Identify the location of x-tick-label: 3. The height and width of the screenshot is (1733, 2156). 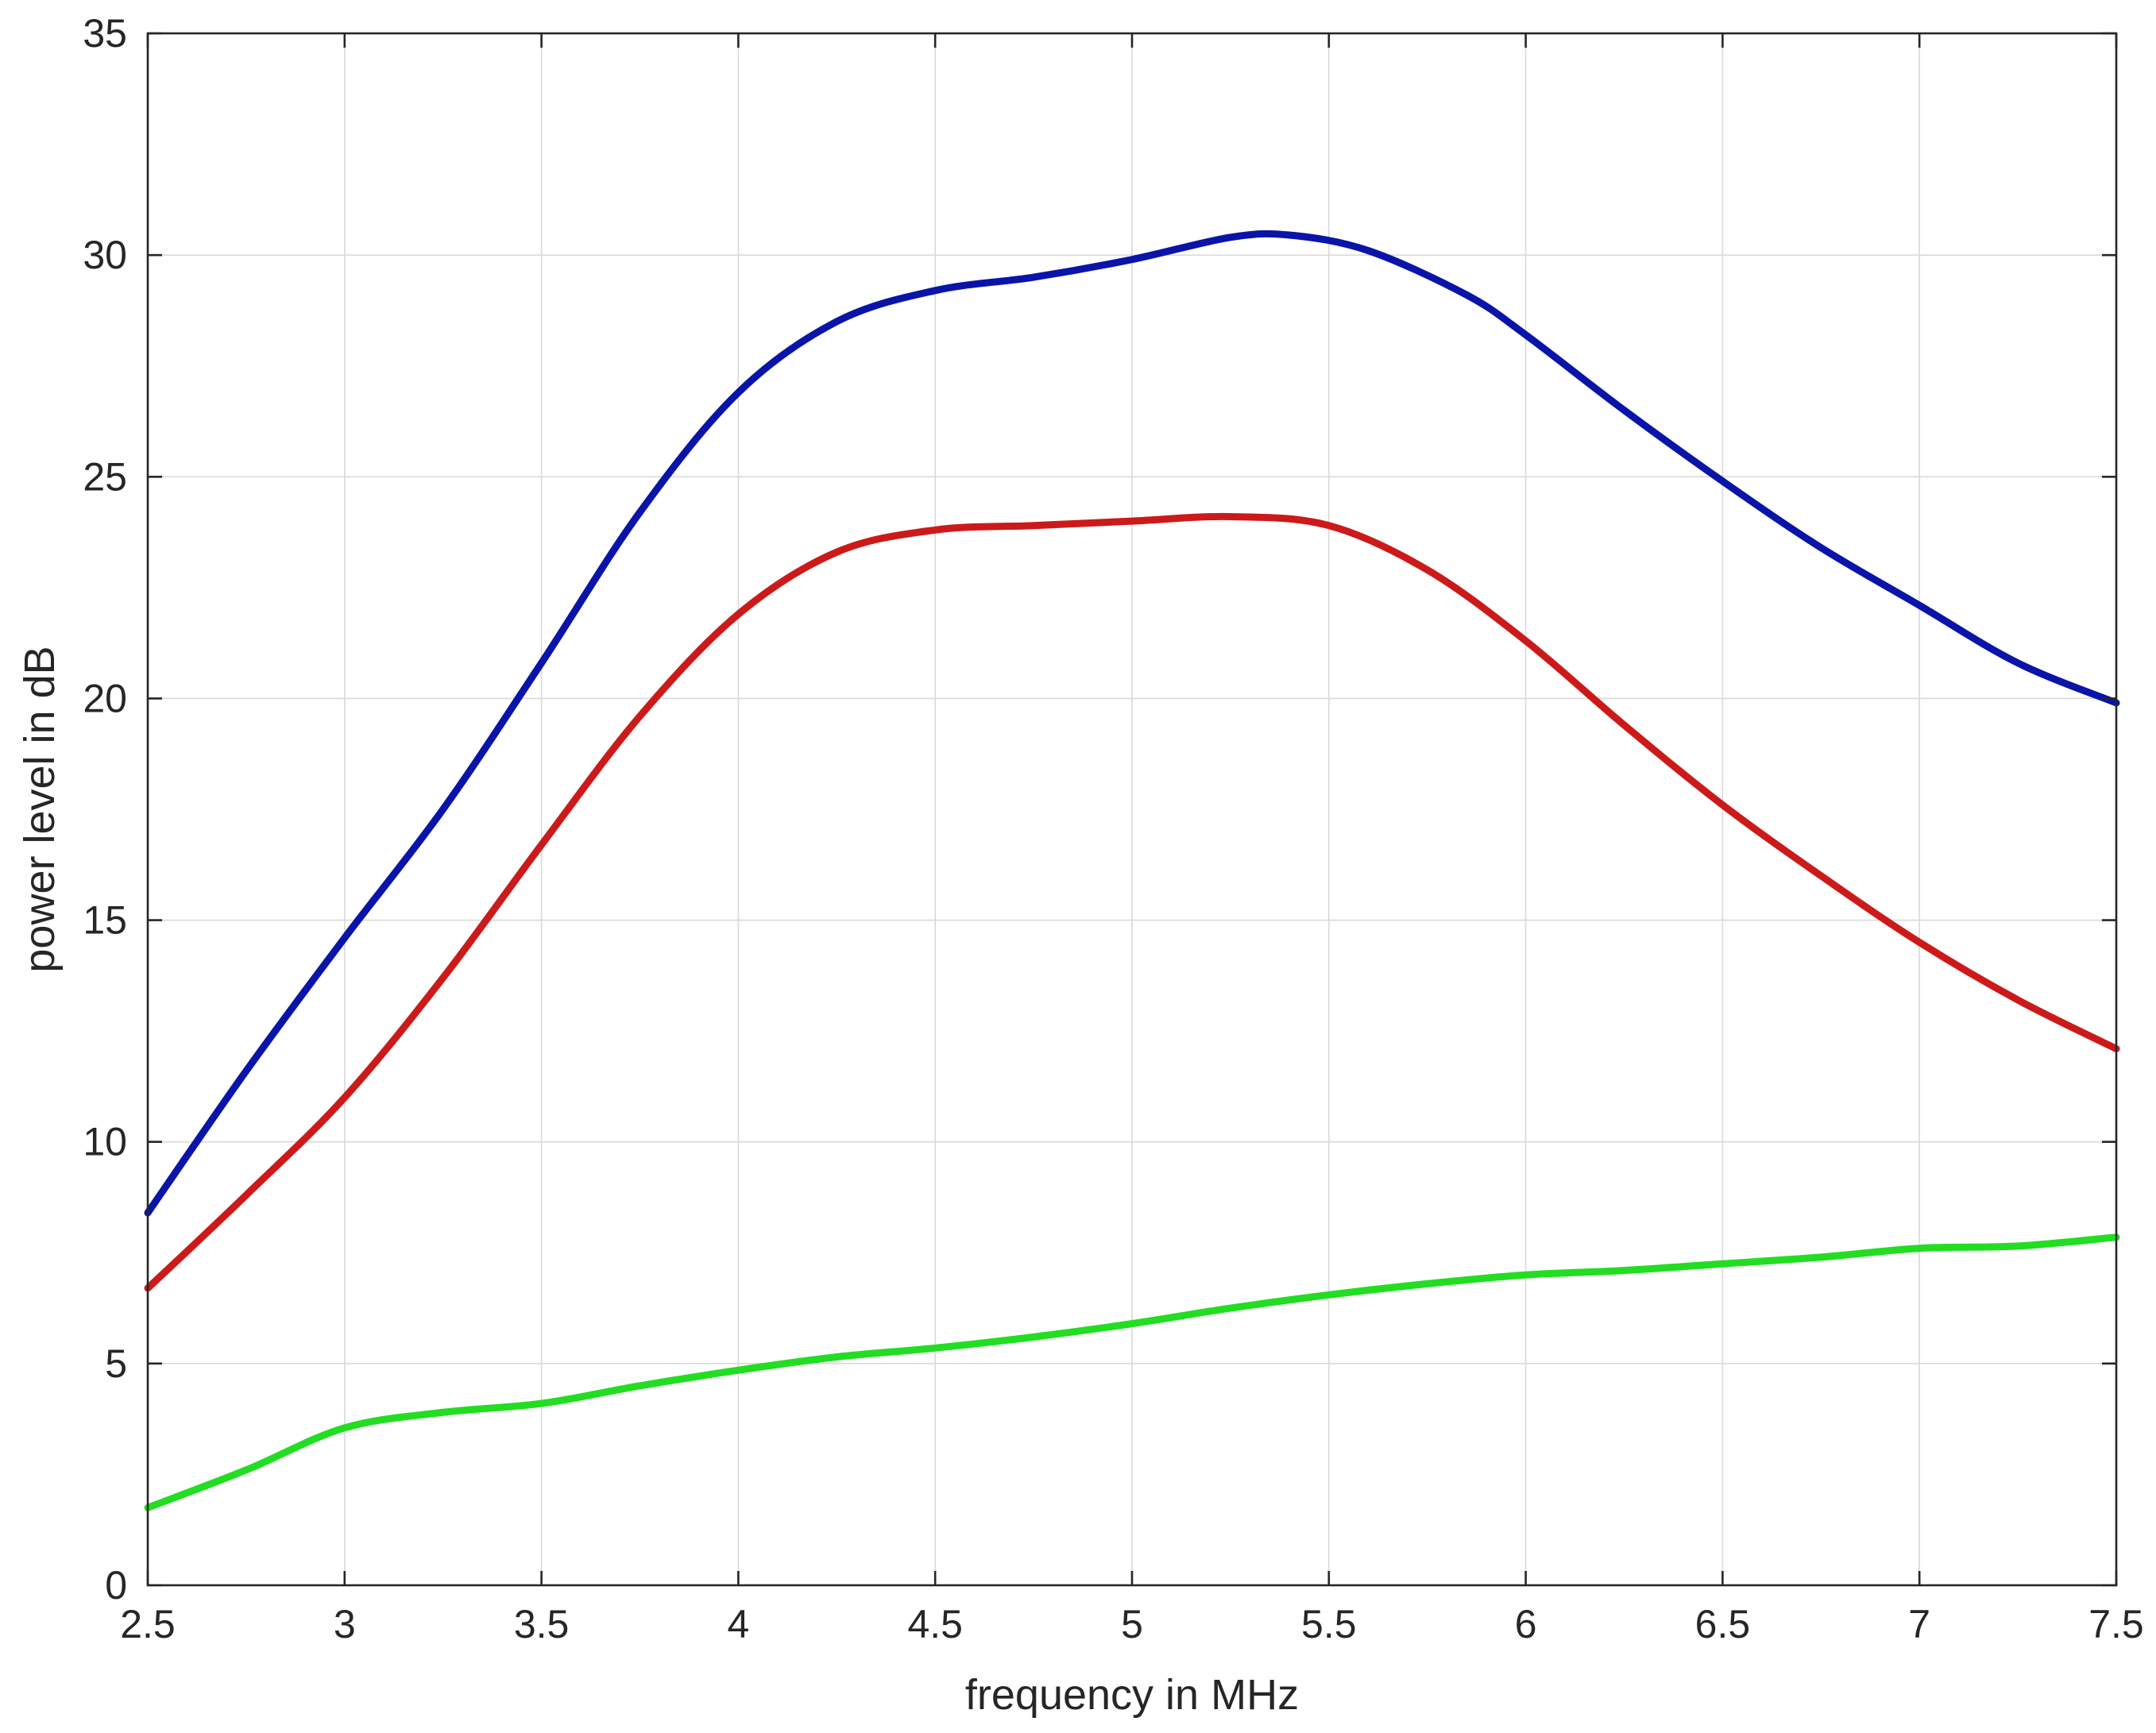
(345, 1624).